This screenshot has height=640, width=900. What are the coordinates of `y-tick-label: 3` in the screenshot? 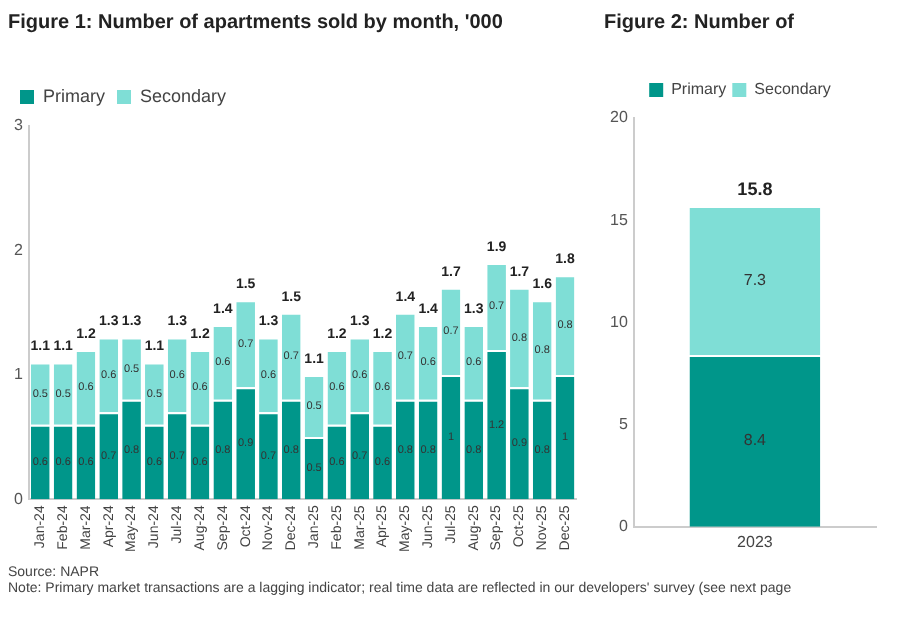 It's located at (18, 125).